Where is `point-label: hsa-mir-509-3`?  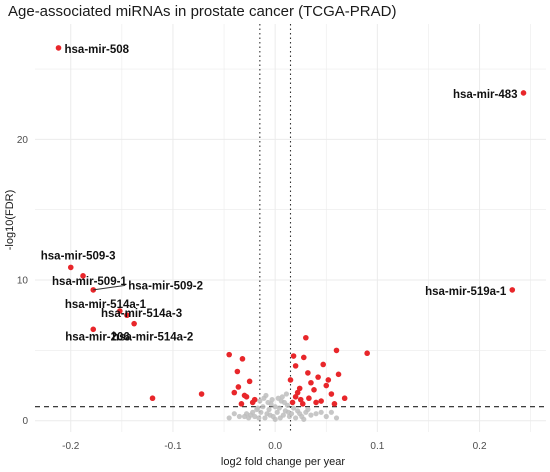
point-label: hsa-mir-509-3 is located at coordinates (78, 256).